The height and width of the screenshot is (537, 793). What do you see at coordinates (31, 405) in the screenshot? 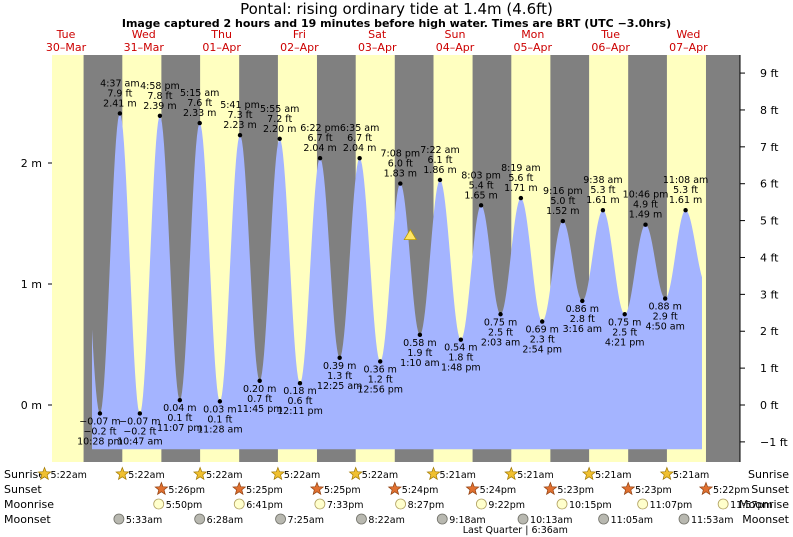
I see `y-tick-label-left: 0 m` at bounding box center [31, 405].